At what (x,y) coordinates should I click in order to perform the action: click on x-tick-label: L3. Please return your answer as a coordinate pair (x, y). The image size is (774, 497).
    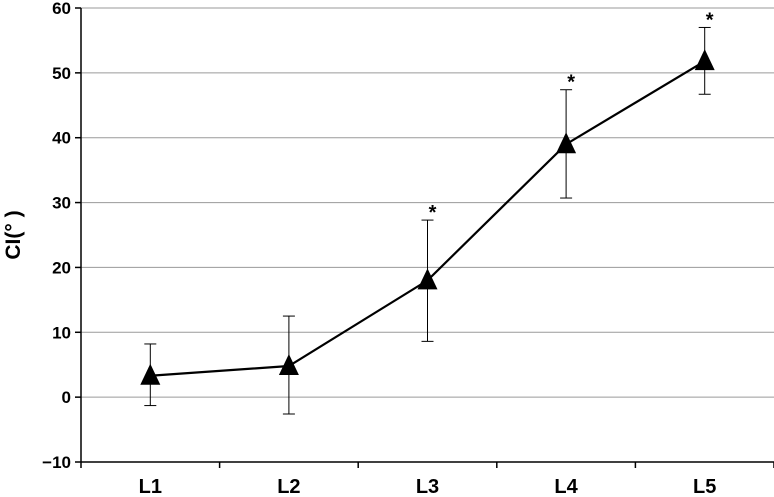
    Looking at the image, I should click on (427, 486).